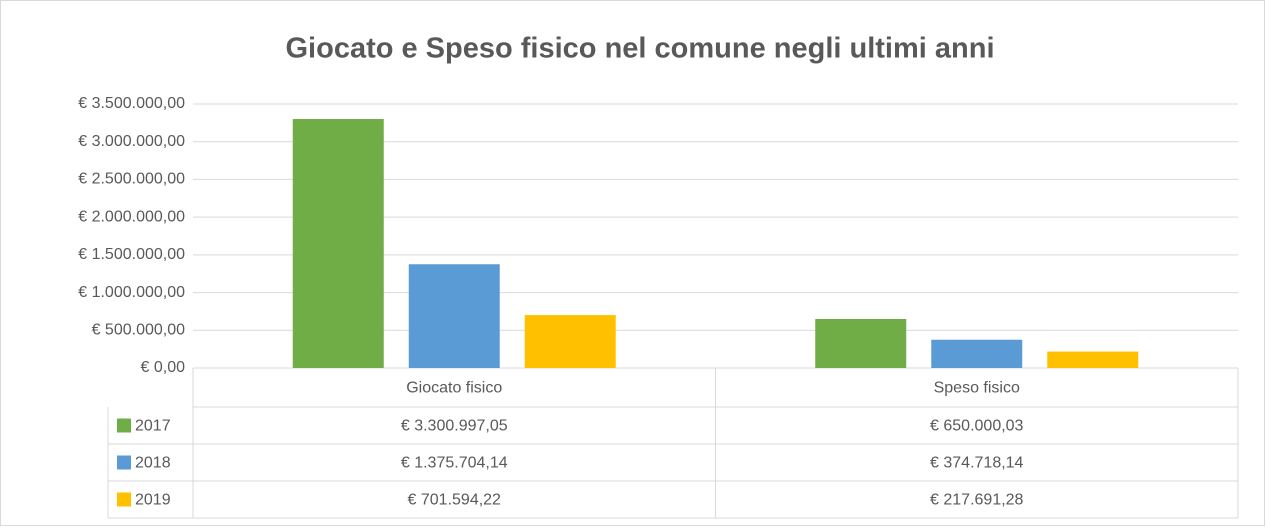 This screenshot has height=527, width=1266. I want to click on table-cell: € 217.691,28, so click(977, 500).